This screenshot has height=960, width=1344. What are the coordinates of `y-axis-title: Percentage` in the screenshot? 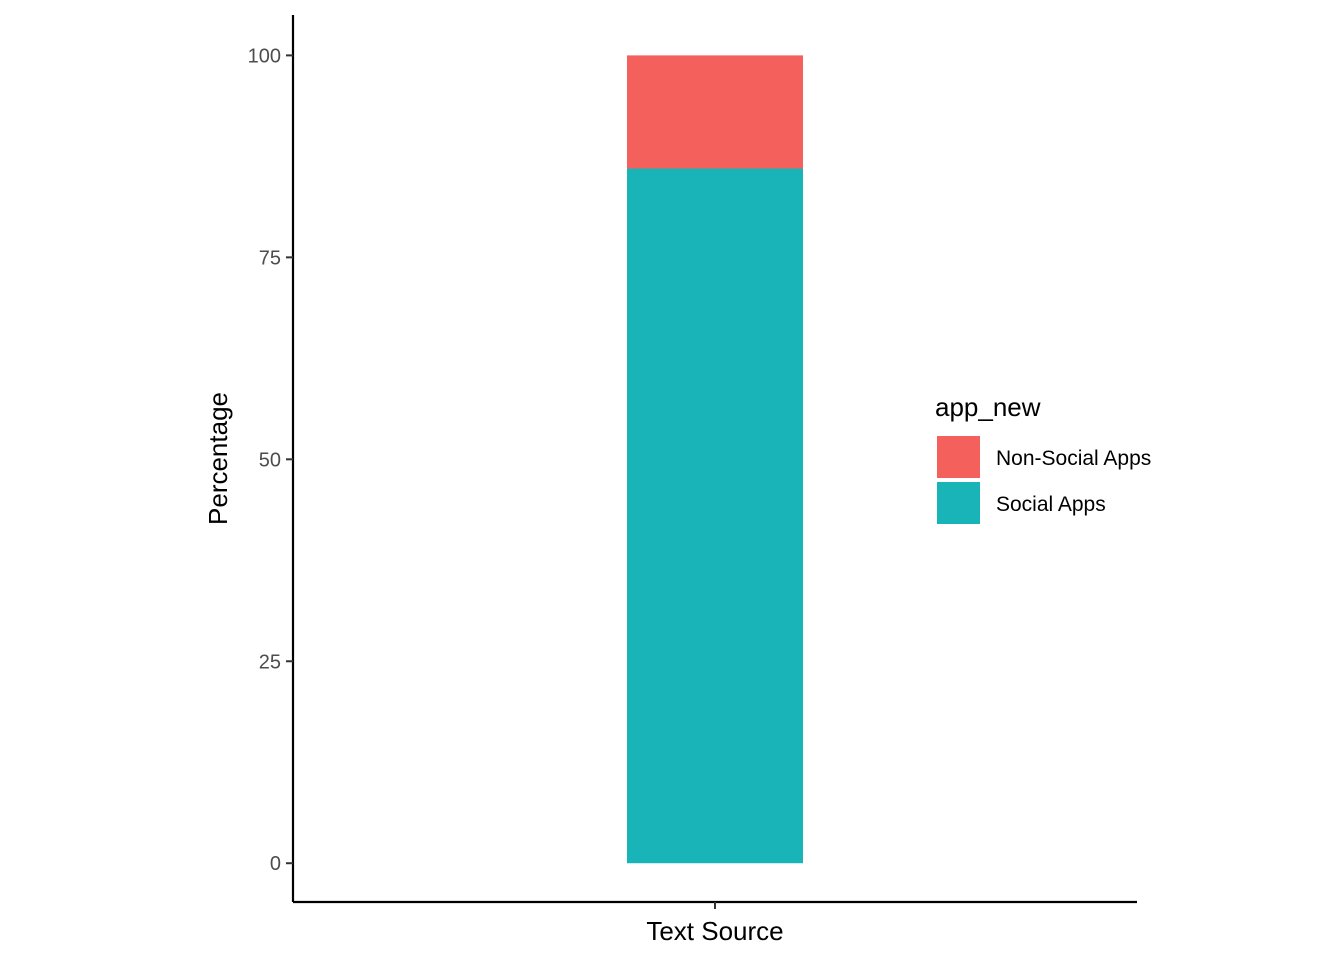 It's located at (218, 458).